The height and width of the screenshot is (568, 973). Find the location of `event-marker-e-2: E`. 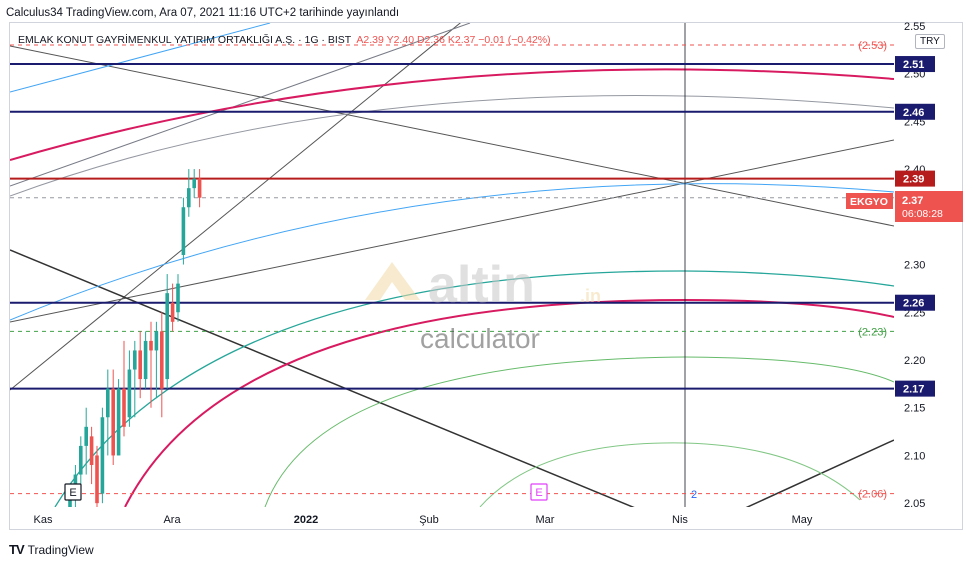

event-marker-e-2: E is located at coordinates (539, 492).